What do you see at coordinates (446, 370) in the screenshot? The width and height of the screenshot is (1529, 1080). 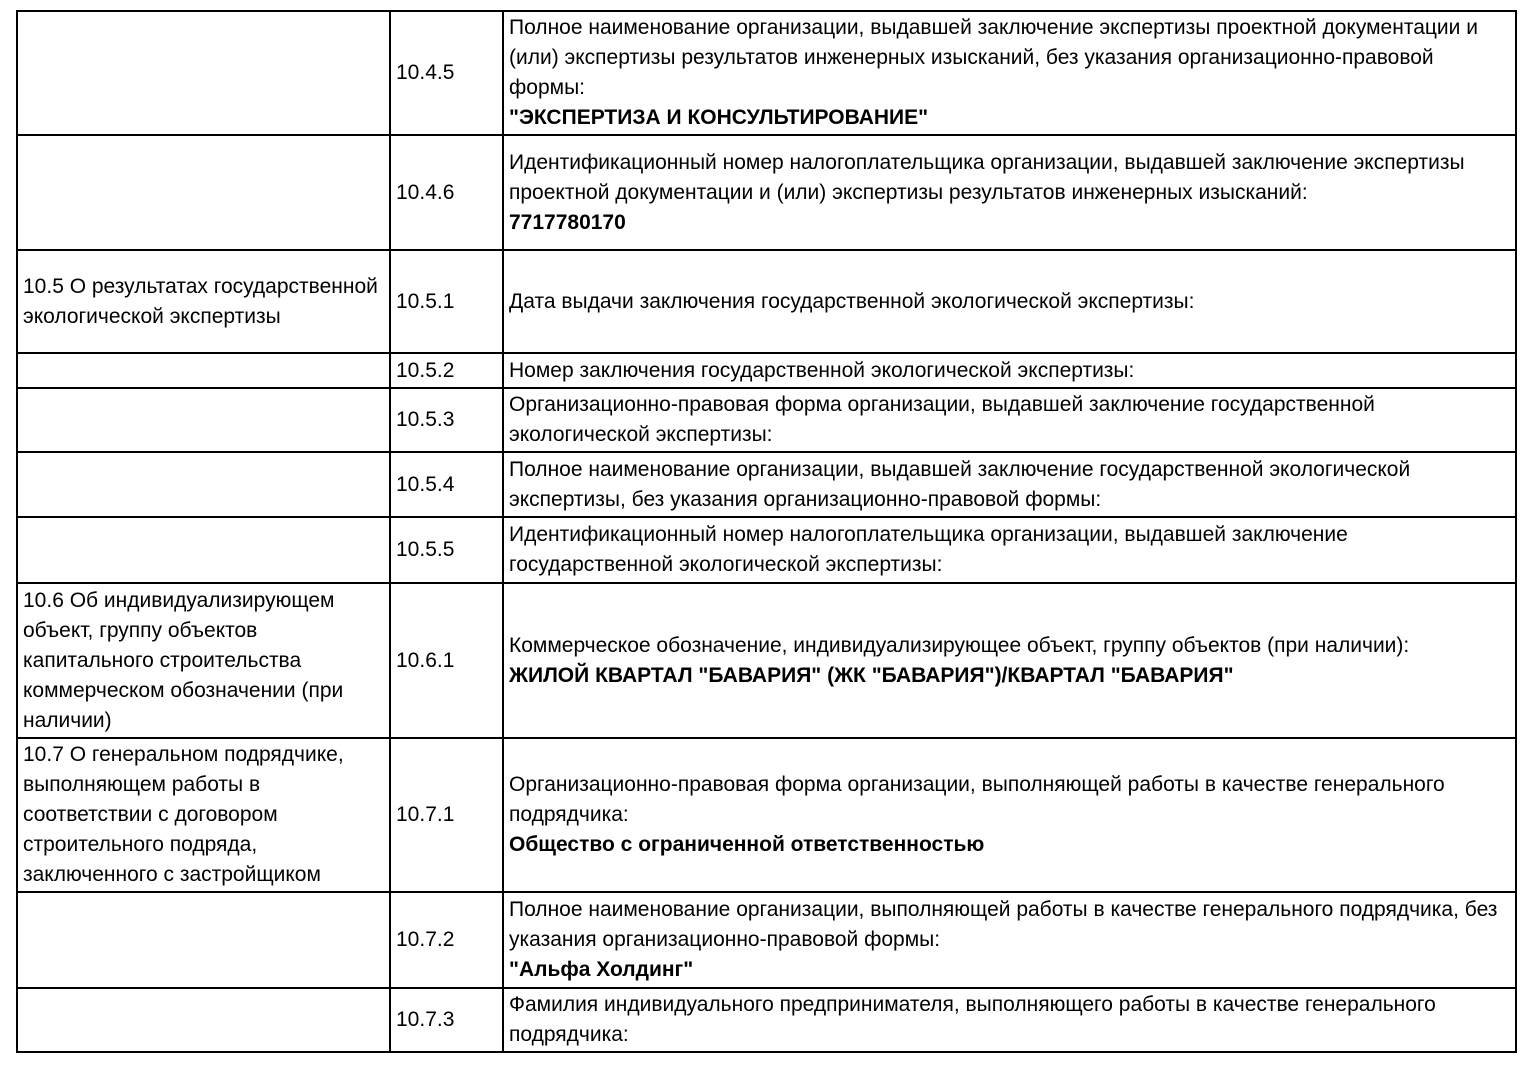 I see `item-number-cell: 10.5.2` at bounding box center [446, 370].